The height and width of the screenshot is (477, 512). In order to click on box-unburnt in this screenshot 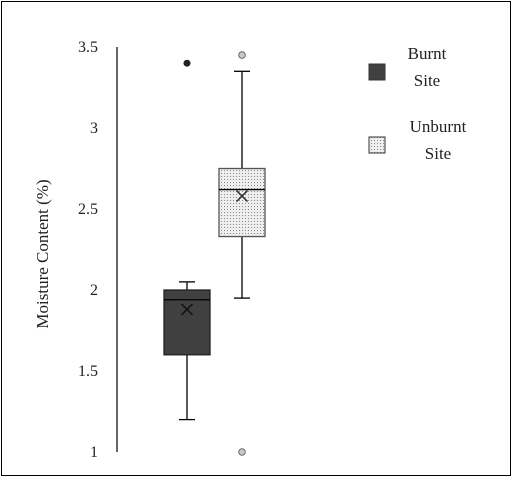, I will do `click(242, 253)`.